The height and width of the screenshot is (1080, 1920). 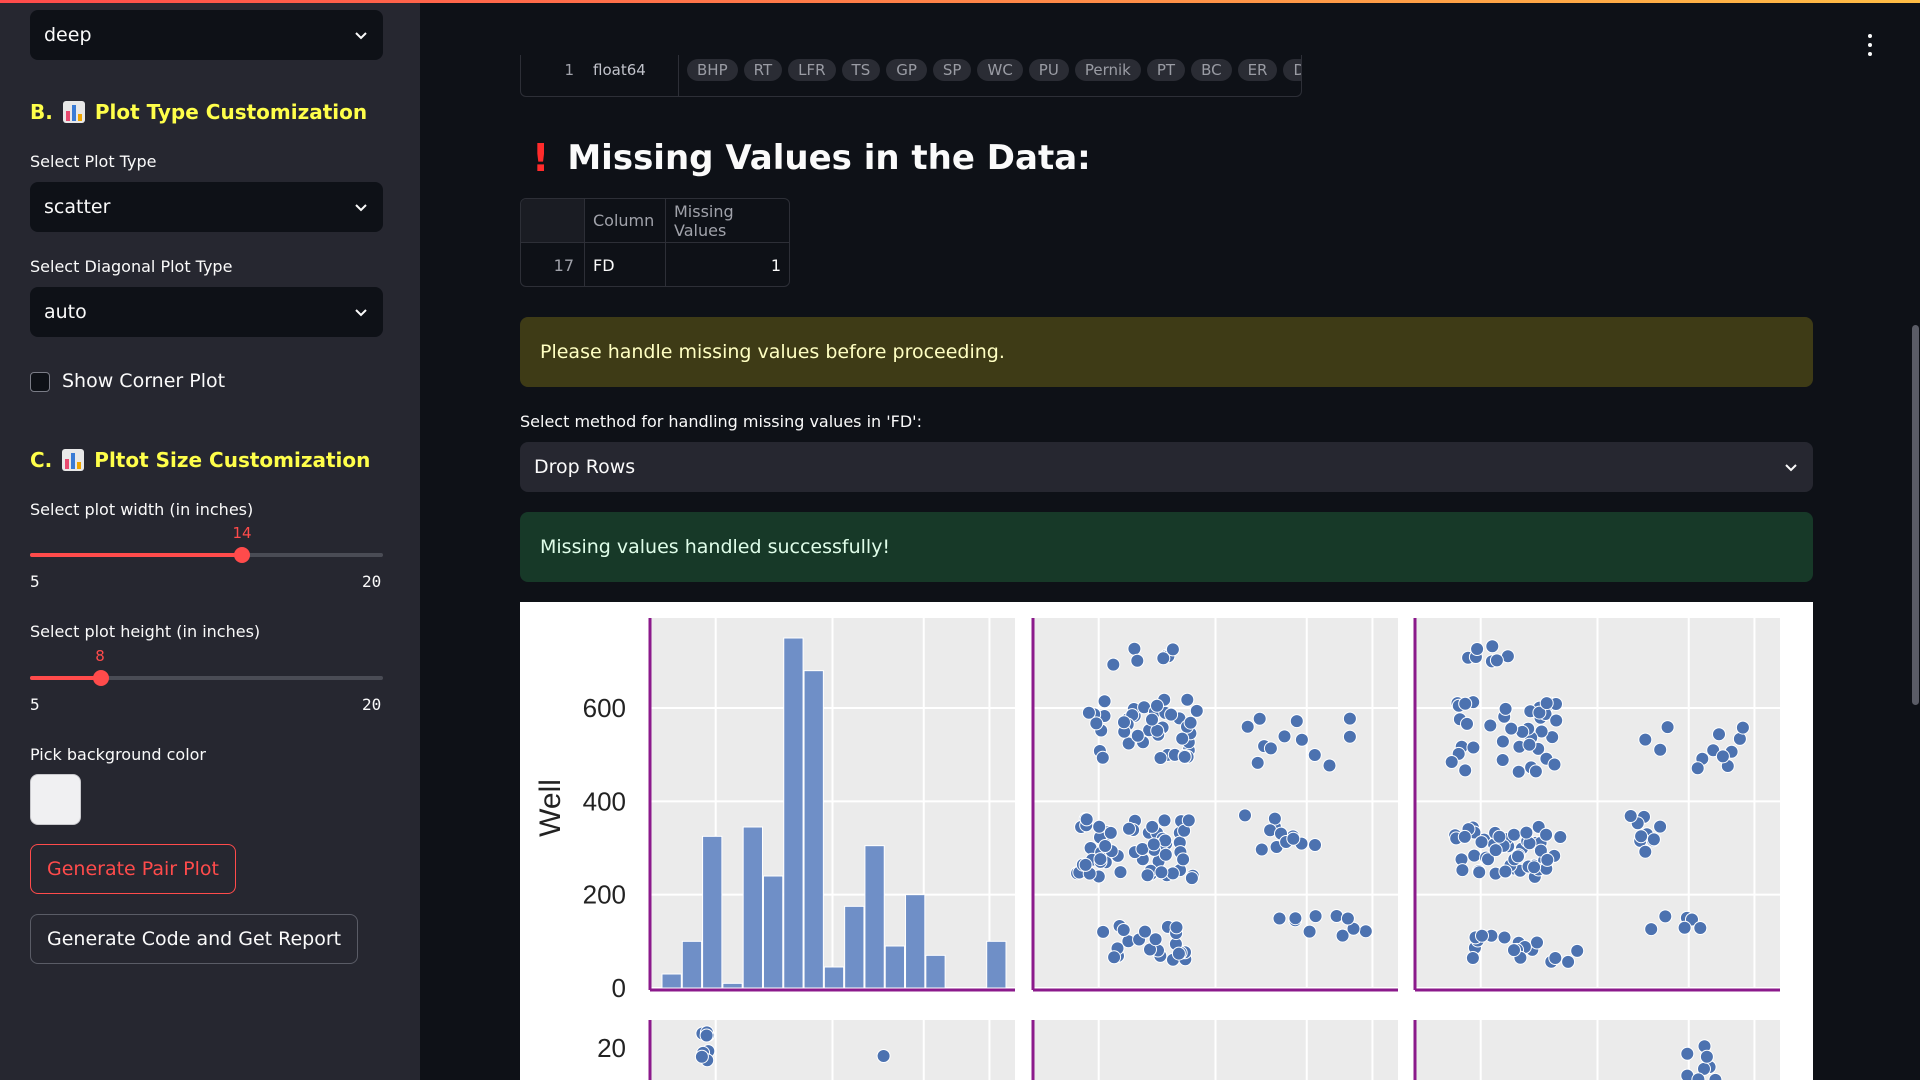 What do you see at coordinates (1211, 70) in the screenshot?
I see `column-pill: BC` at bounding box center [1211, 70].